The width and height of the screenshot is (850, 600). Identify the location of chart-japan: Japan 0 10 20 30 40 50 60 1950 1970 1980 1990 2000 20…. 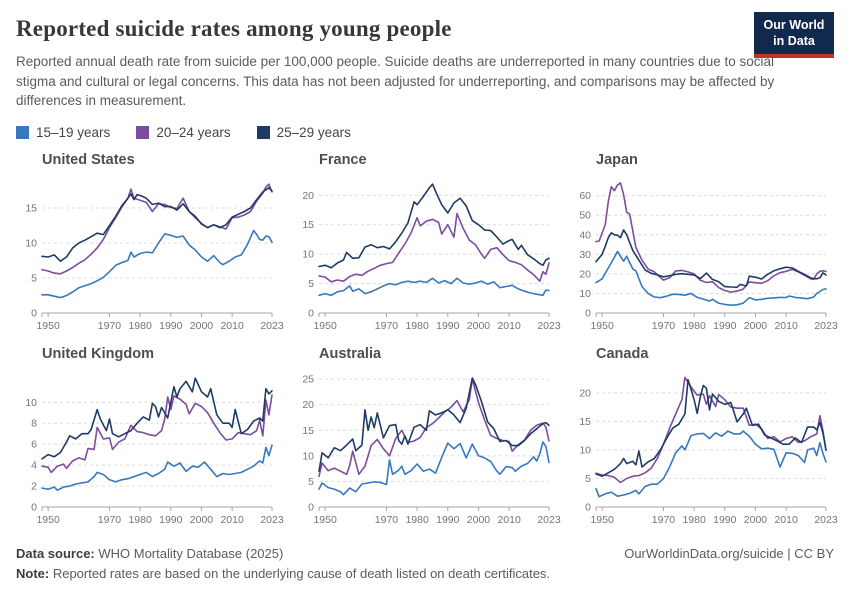
(704, 244).